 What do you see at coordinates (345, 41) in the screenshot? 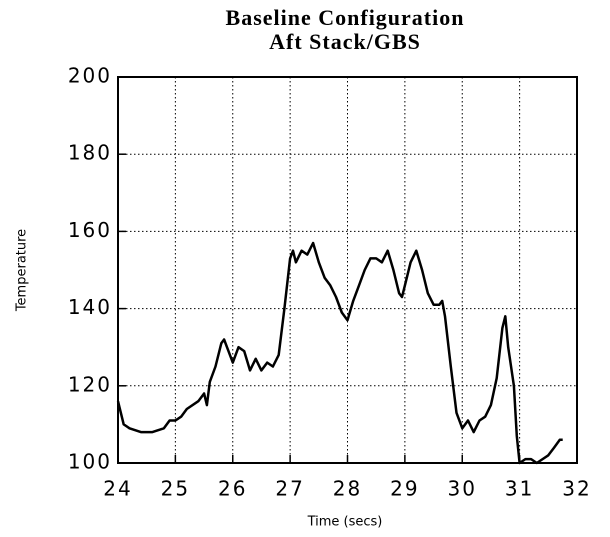
I see `chart-subtitle: Aft Stack/GBS` at bounding box center [345, 41].